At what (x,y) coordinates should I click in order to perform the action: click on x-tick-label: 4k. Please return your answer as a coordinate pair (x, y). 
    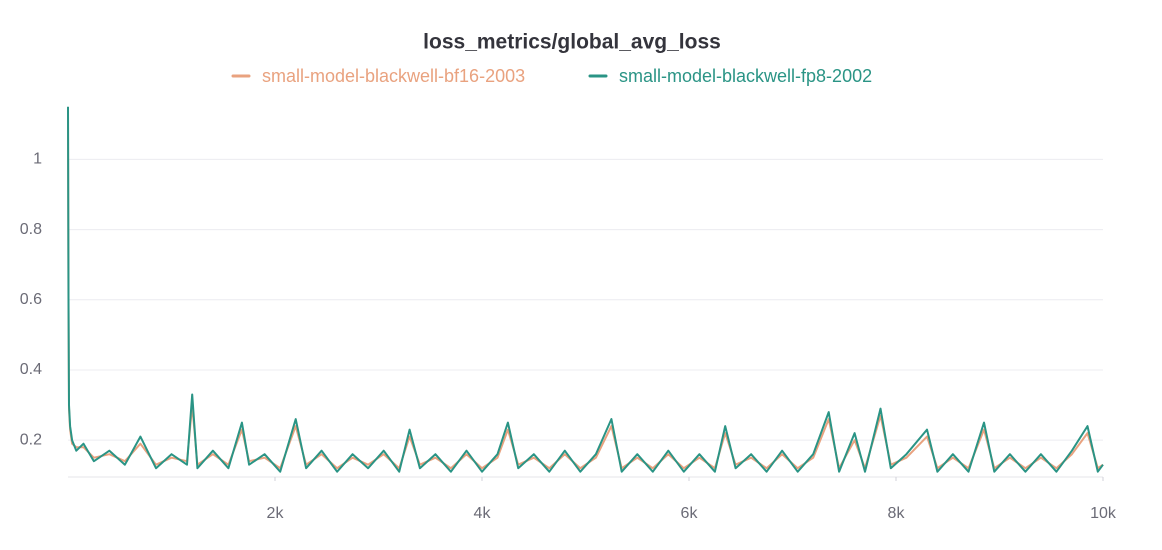
    Looking at the image, I should click on (483, 513).